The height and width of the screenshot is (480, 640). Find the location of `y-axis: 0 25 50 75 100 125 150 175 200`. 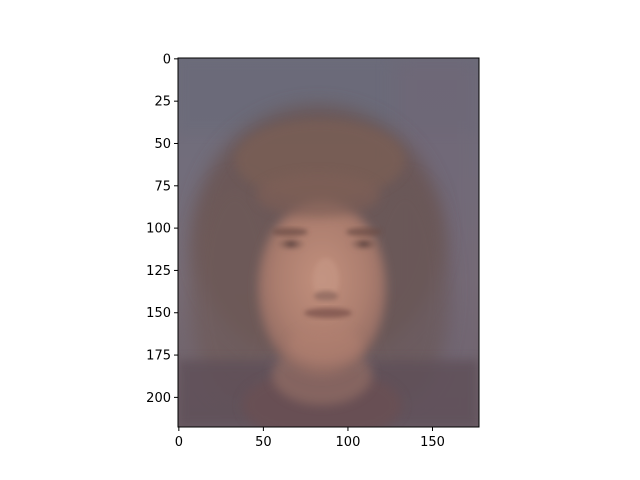

y-axis: 0 25 50 75 100 125 150 175 200 is located at coordinates (162, 229).